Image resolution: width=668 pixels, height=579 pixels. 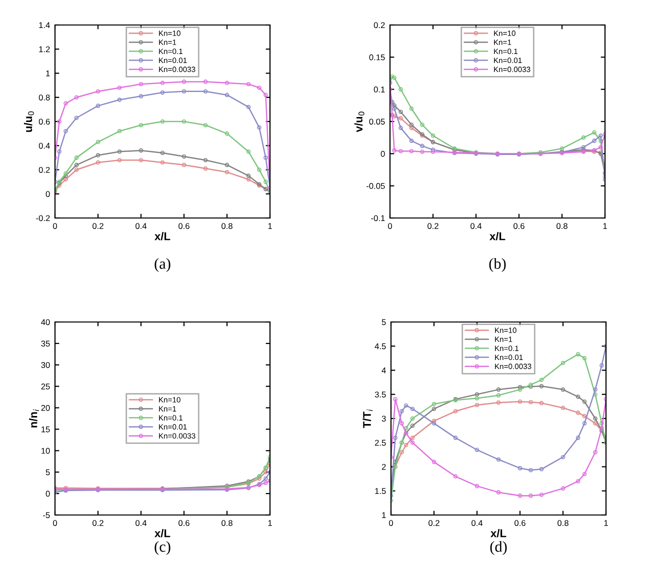 What do you see at coordinates (44, 25) in the screenshot?
I see `y-tick-label: 1.4` at bounding box center [44, 25].